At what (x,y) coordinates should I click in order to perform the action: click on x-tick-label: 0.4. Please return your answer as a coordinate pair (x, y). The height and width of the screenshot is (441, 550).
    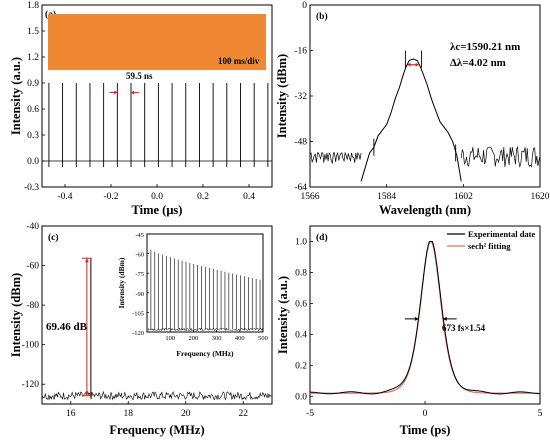
    Looking at the image, I should click on (249, 197).